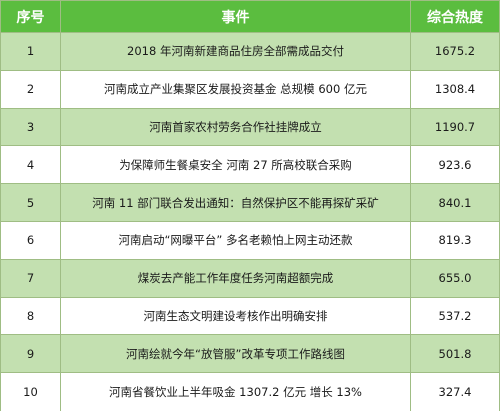 Image resolution: width=500 pixels, height=411 pixels. I want to click on table-header: 序号 事件 综合热度, so click(250, 17).